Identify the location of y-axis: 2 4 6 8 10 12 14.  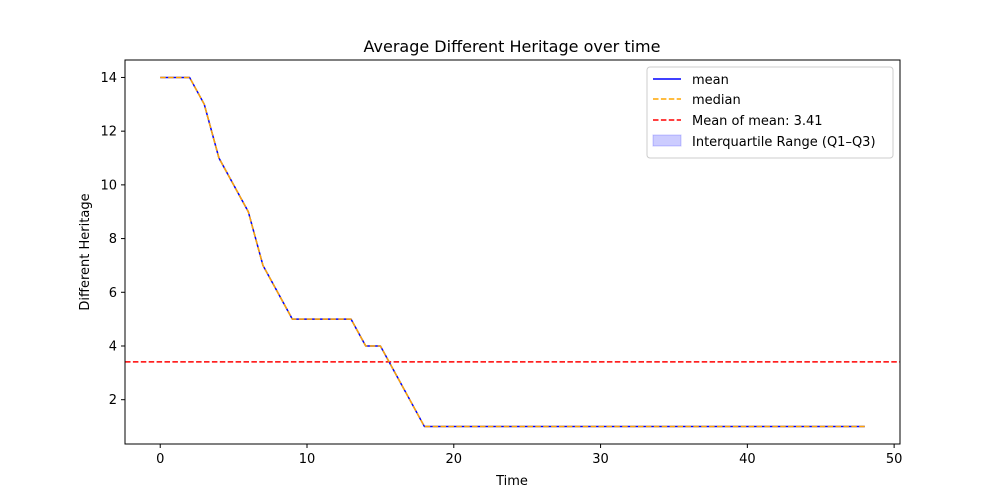
(112, 239).